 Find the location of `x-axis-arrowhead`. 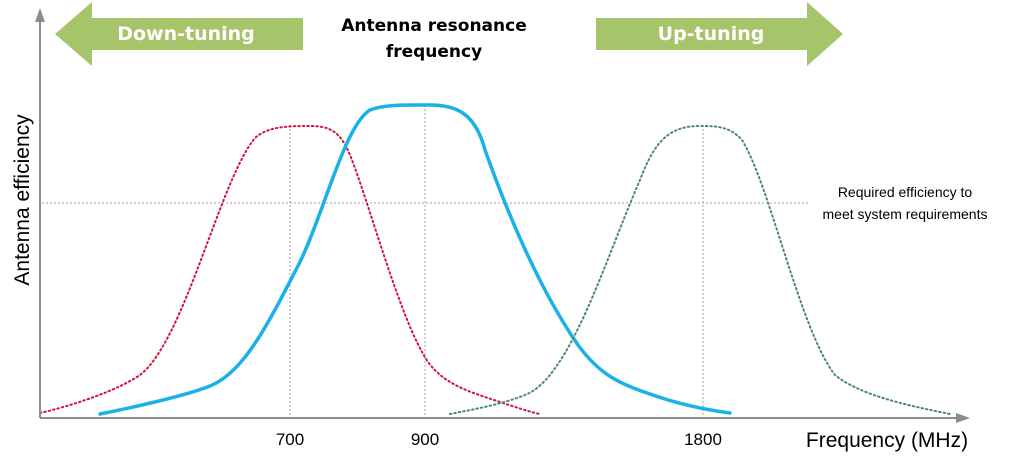

x-axis-arrowhead is located at coordinates (963, 418).